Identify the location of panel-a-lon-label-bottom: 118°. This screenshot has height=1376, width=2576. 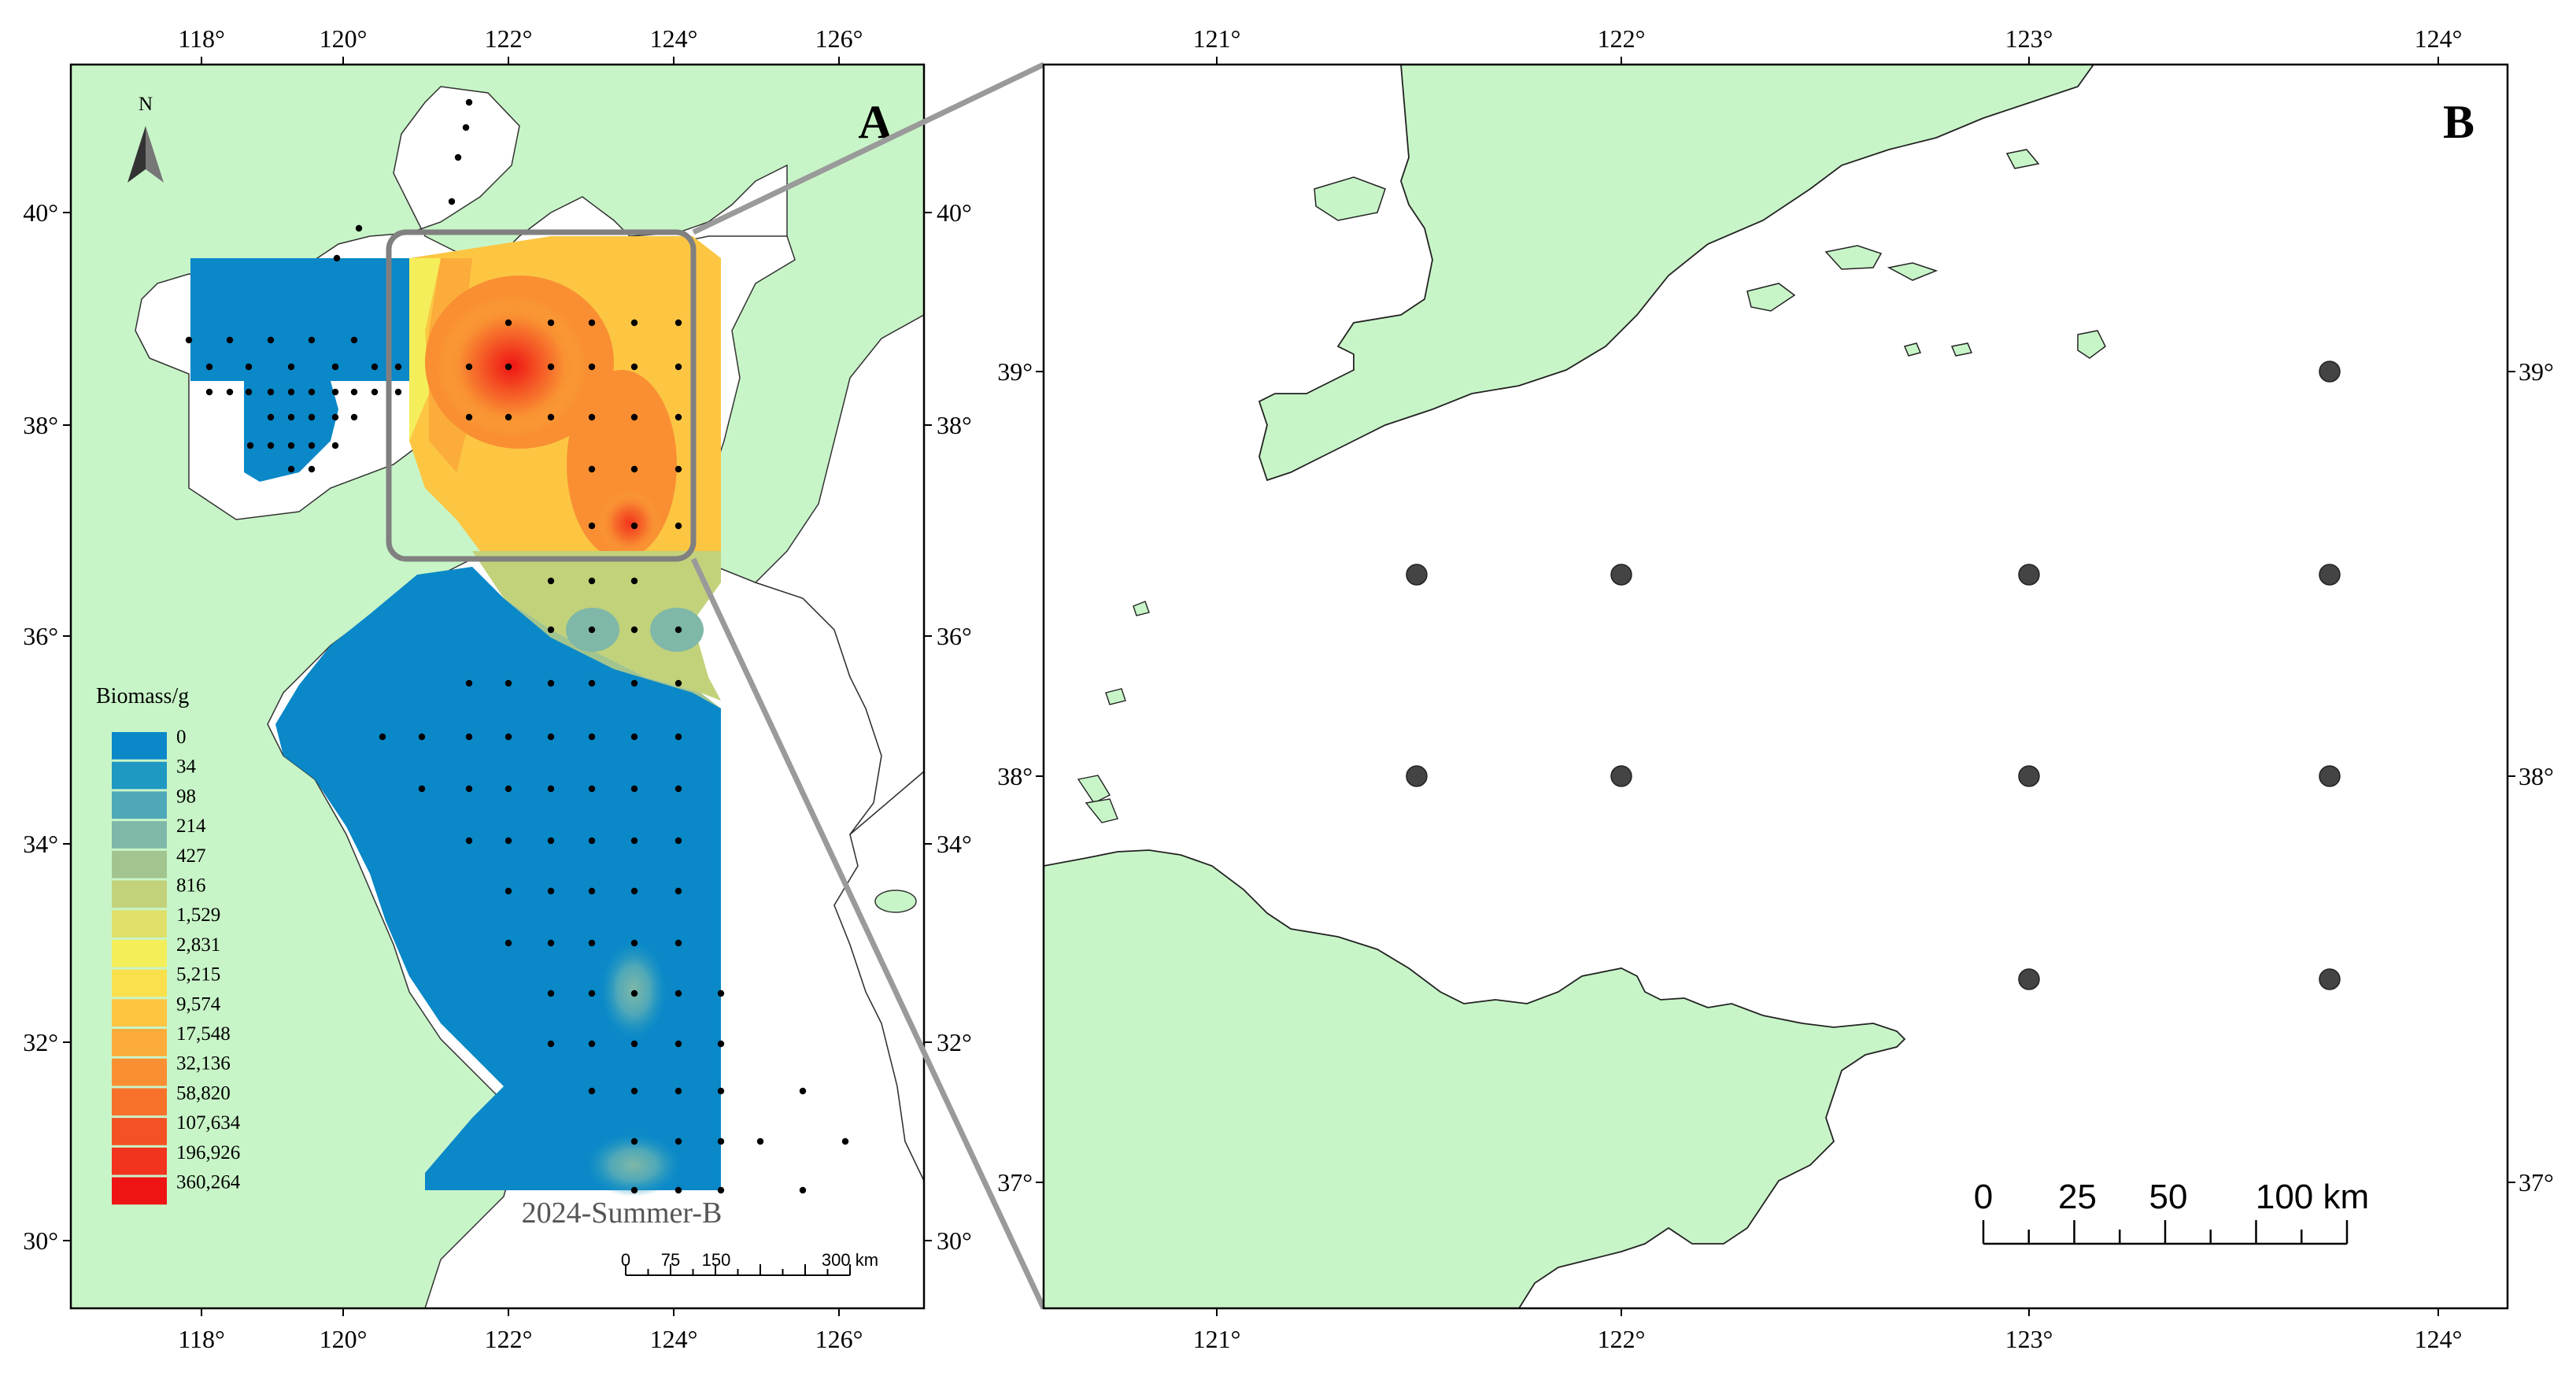
(202, 1339).